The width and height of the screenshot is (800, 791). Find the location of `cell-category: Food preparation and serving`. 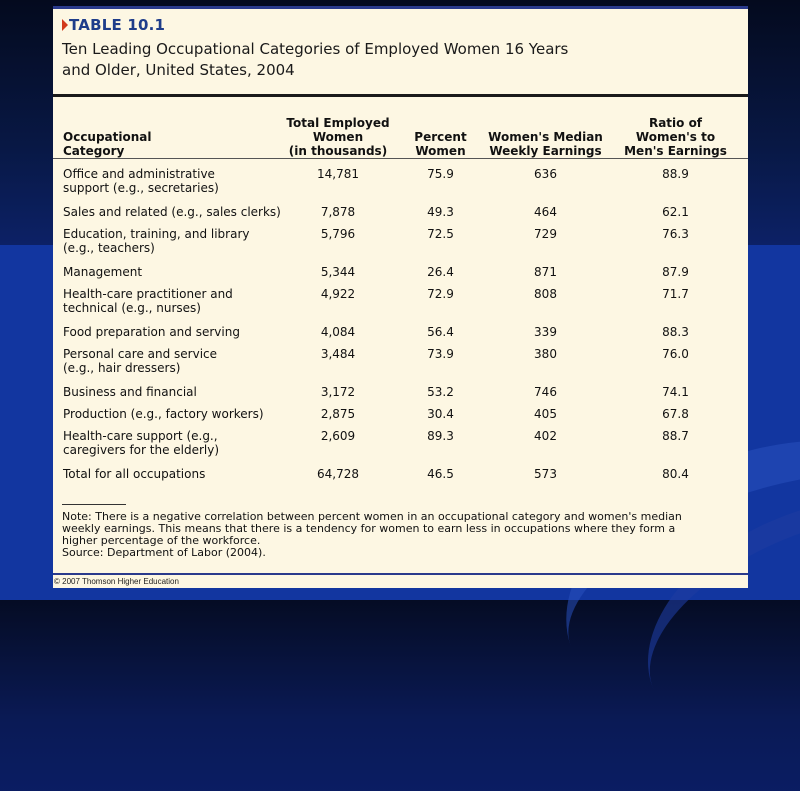

cell-category: Food preparation and serving is located at coordinates (168, 328).